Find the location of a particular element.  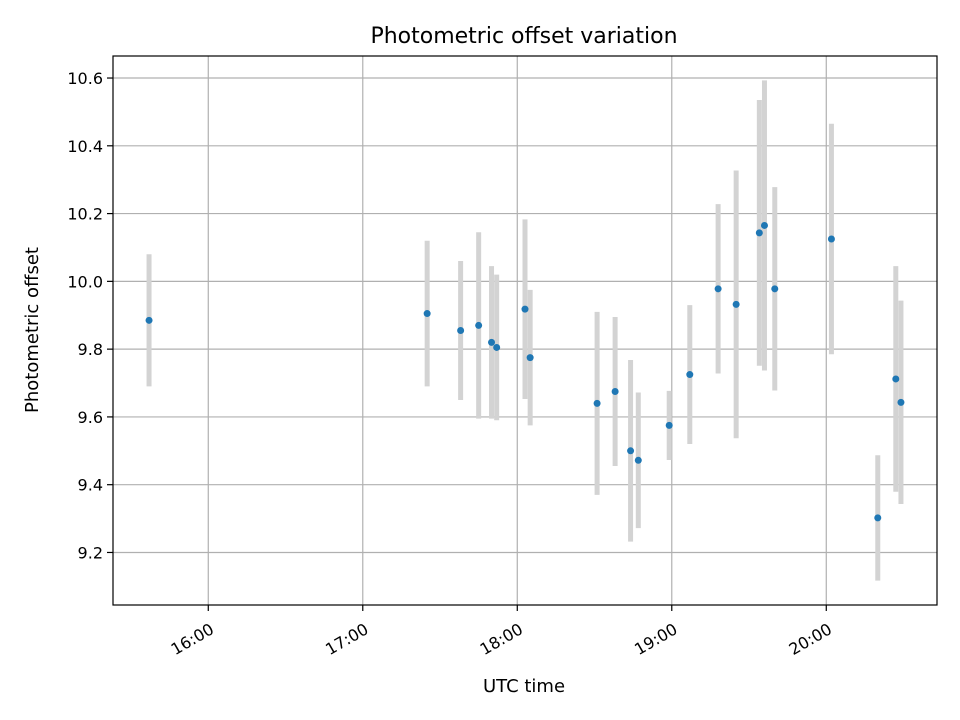

y-tick-label: 9.6 is located at coordinates (90, 417).